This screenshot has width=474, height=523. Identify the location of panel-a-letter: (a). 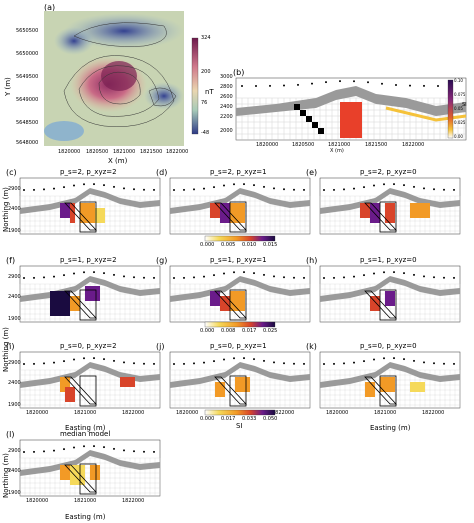
(50, 7).